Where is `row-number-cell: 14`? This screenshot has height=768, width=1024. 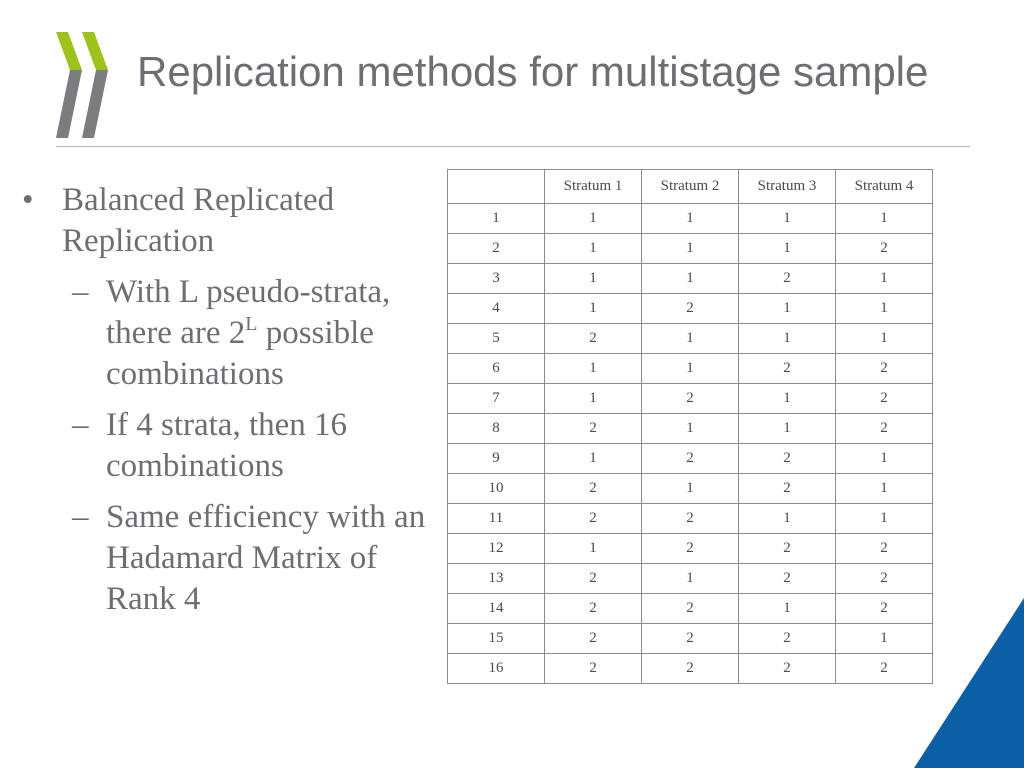
row-number-cell: 14 is located at coordinates (496, 608).